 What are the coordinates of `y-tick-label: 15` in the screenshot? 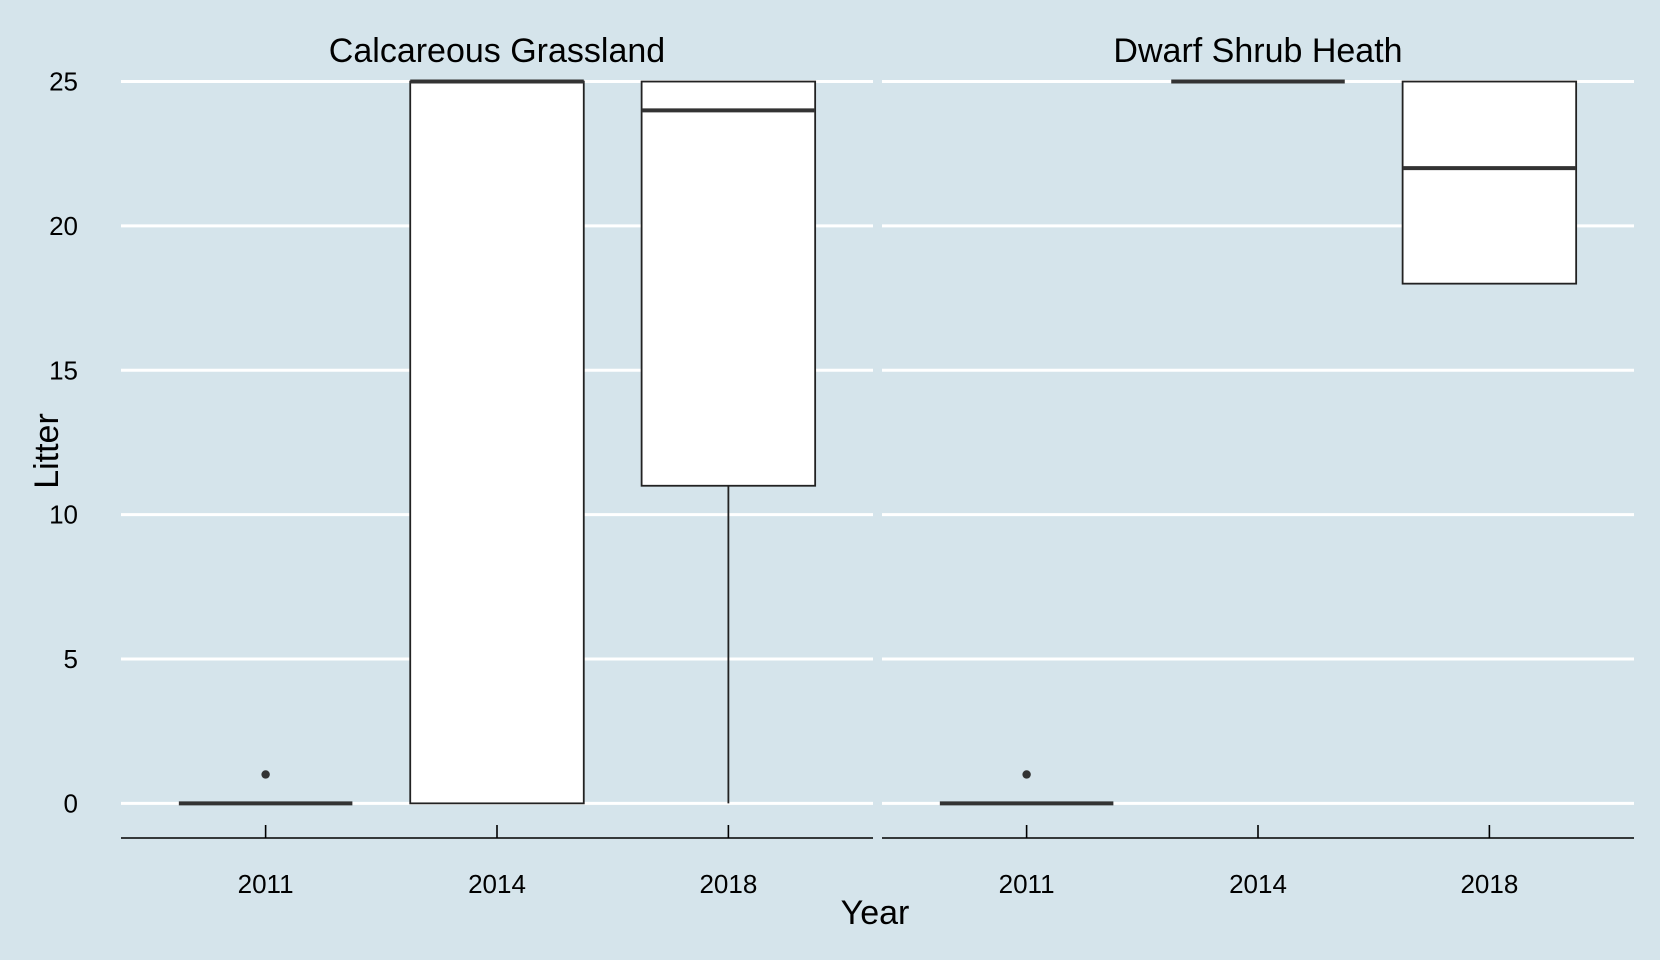 It's located at (63, 370).